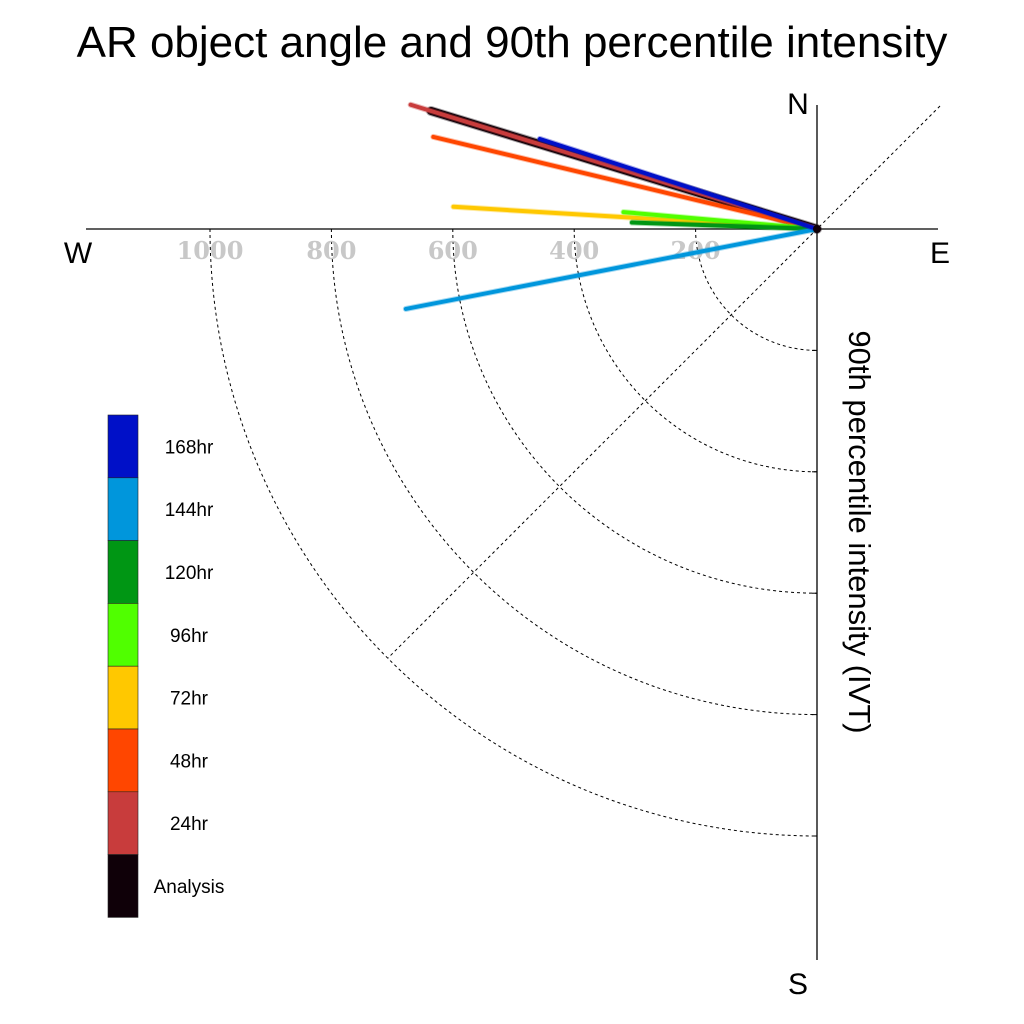  What do you see at coordinates (123, 635) in the screenshot?
I see `legend-swatch-96hr` at bounding box center [123, 635].